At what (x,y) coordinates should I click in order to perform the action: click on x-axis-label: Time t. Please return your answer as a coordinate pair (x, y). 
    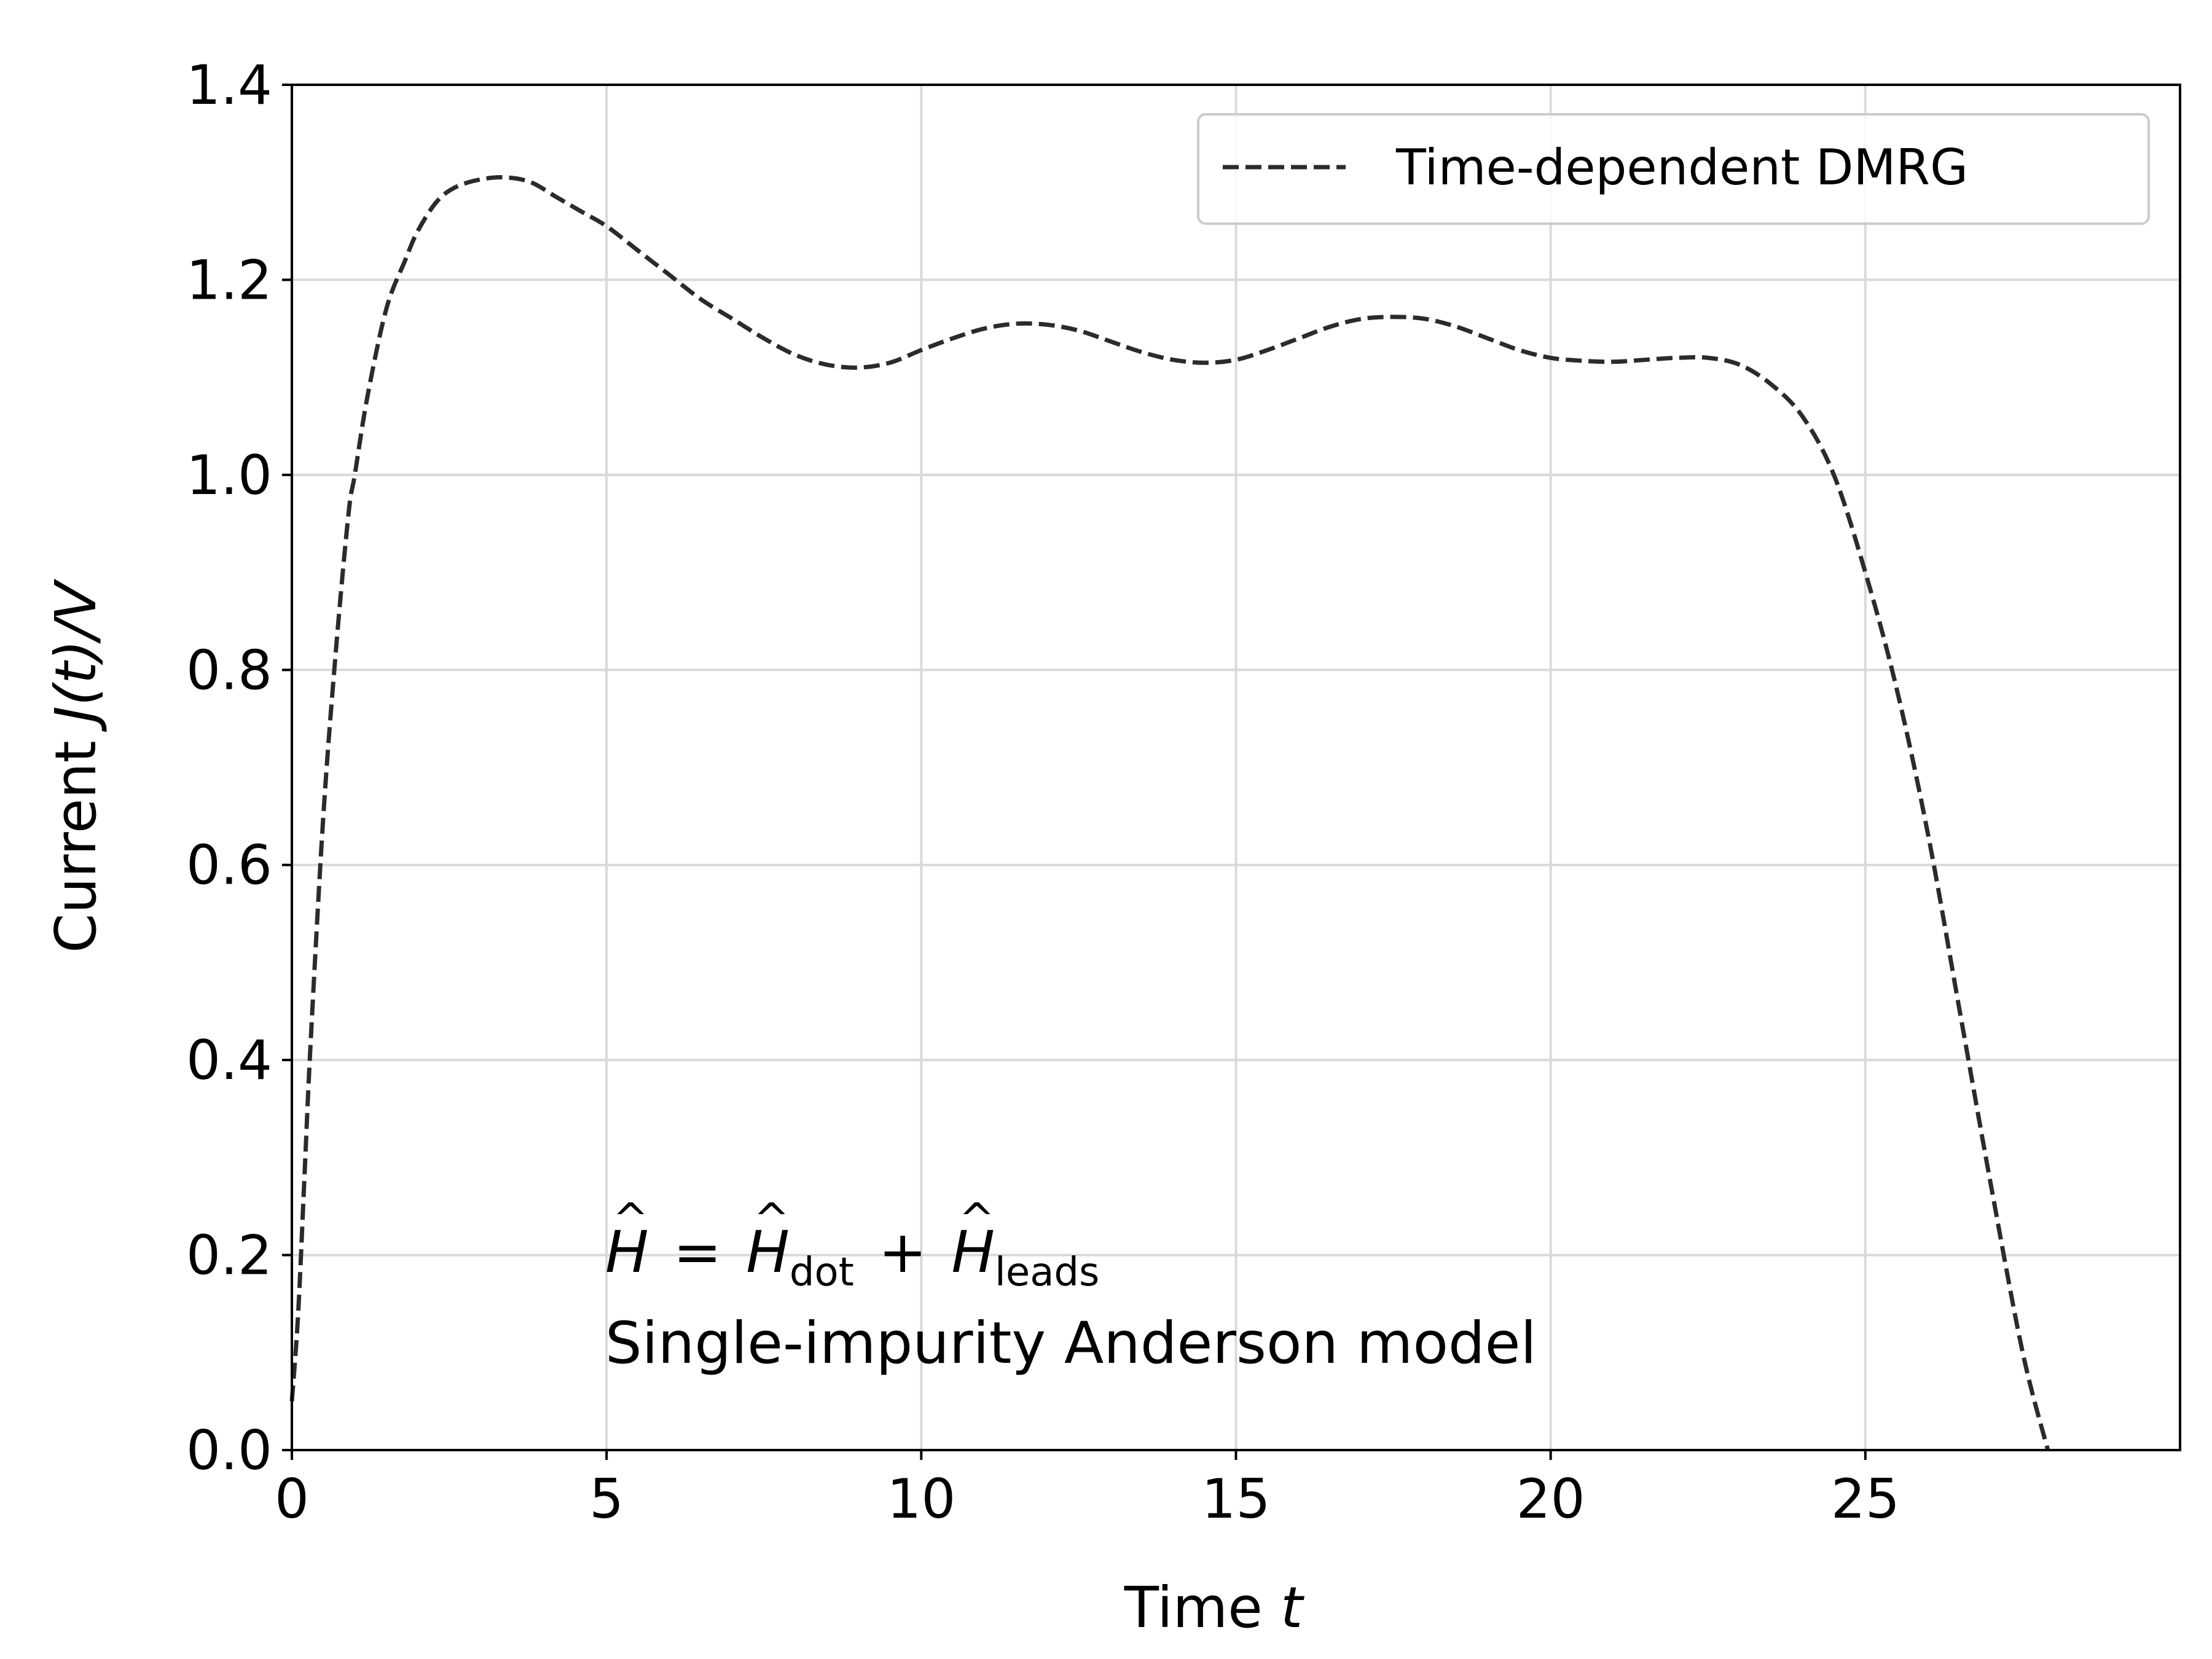
    Looking at the image, I should click on (1214, 1608).